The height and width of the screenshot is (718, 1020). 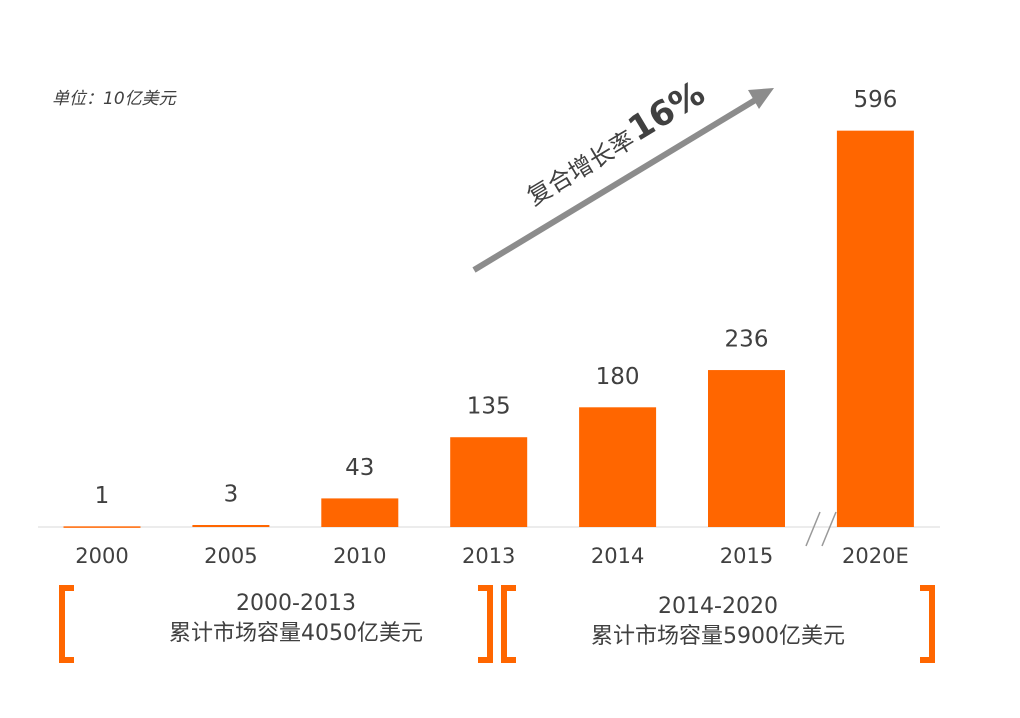 I want to click on x-tick-label: 2014, so click(x=617, y=556).